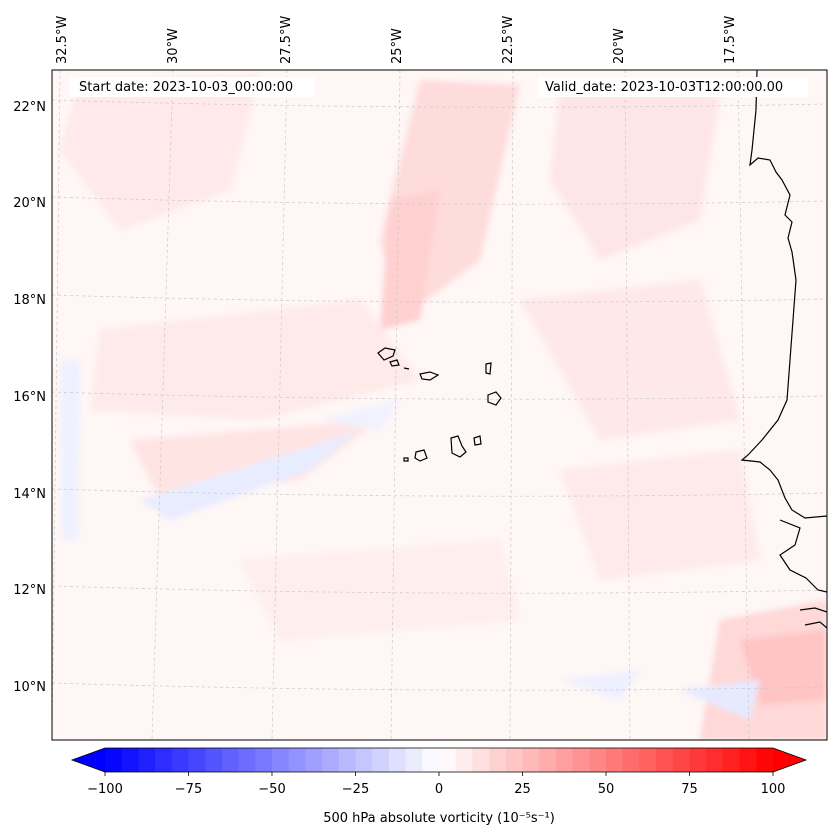 This screenshot has width=837, height=839. What do you see at coordinates (664, 87) in the screenshot?
I see `valid-date-label: Valid_date: 2023-10-03T12:00:00.00` at bounding box center [664, 87].